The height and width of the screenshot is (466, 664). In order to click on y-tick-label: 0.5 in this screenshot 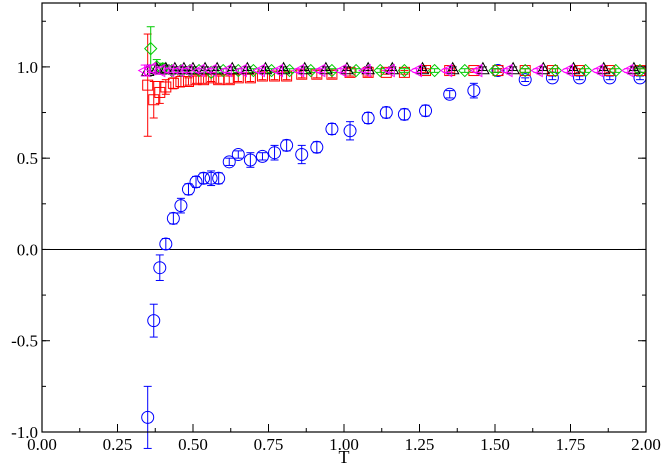, I will do `click(27, 158)`.